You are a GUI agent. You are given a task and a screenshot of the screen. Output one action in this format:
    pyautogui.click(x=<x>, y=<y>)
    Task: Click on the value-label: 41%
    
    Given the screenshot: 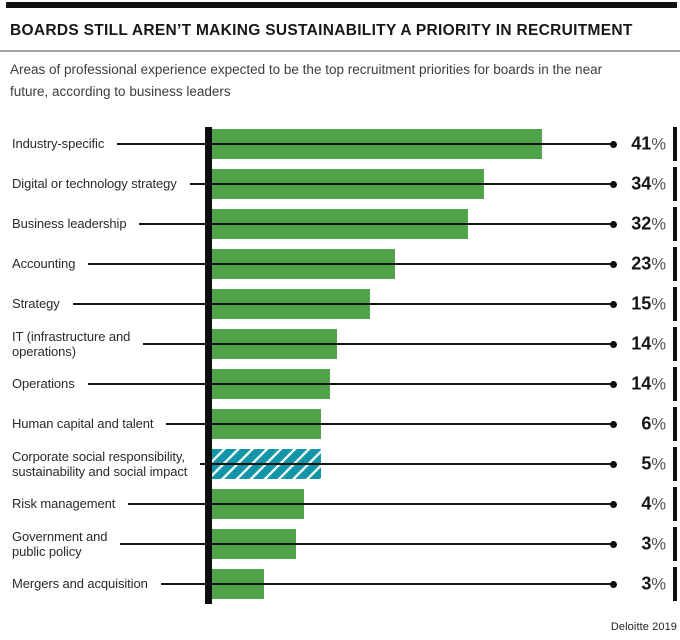 What is the action you would take?
    pyautogui.click(x=648, y=144)
    